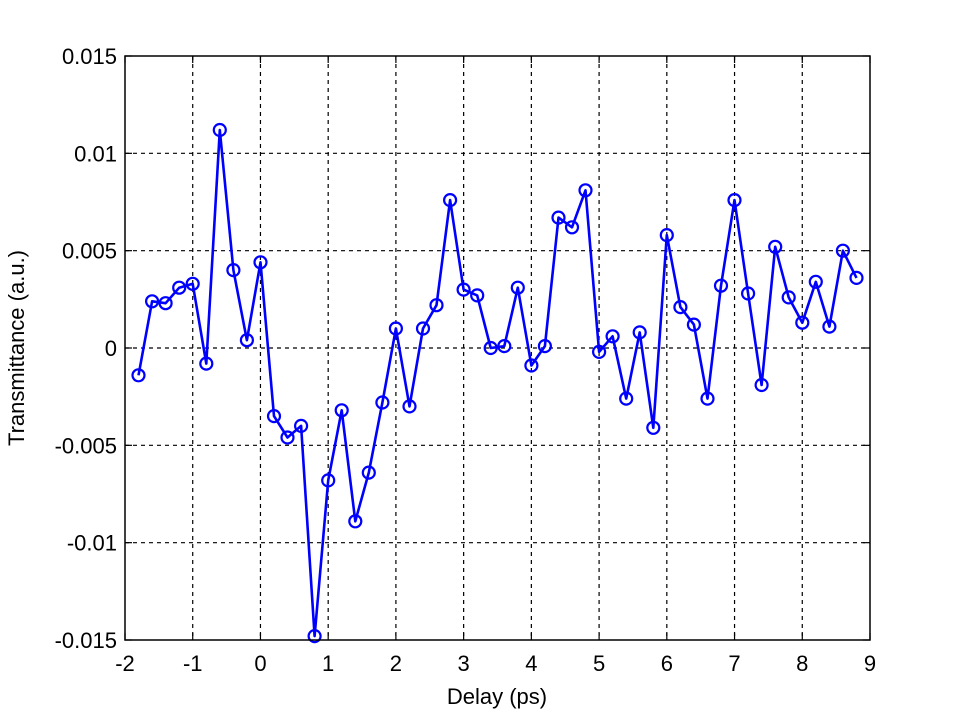 This screenshot has height=720, width=960. Describe the element at coordinates (870, 663) in the screenshot. I see `x-tick-label: 9` at that location.